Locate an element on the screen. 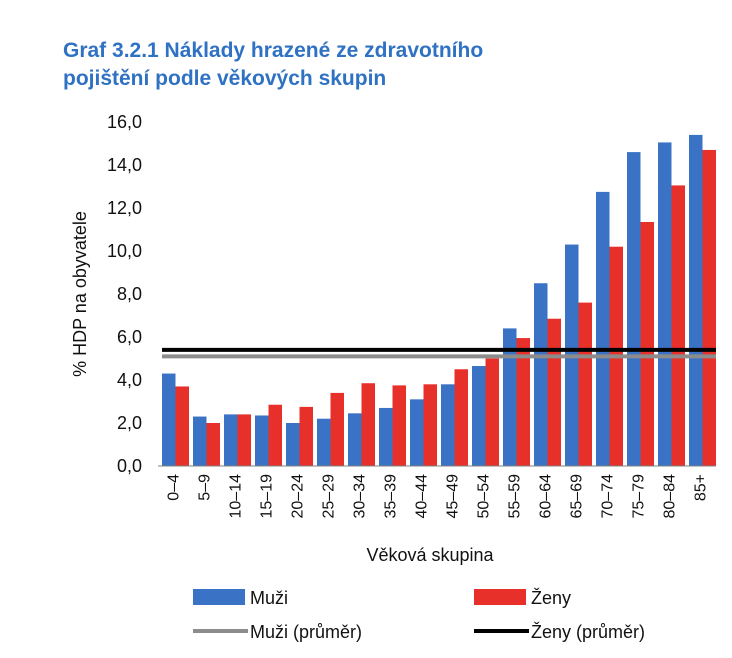 The image size is (732, 658). x-tick-label: 85+ is located at coordinates (701, 487).